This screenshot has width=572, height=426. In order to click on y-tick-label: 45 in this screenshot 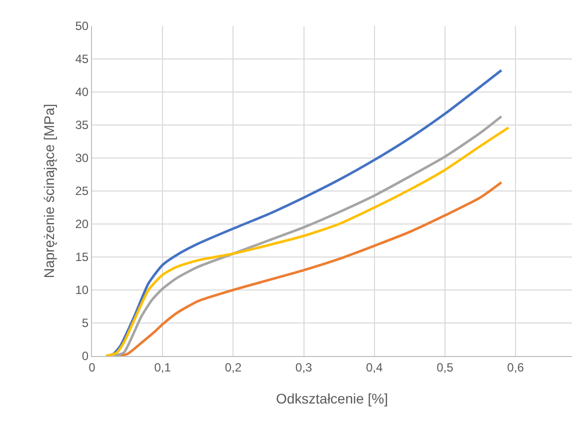, I will do `click(82, 59)`.